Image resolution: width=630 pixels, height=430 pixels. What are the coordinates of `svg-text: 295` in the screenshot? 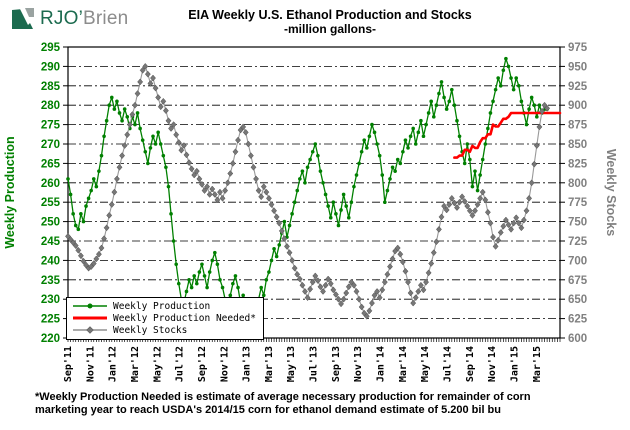 It's located at (51, 48).